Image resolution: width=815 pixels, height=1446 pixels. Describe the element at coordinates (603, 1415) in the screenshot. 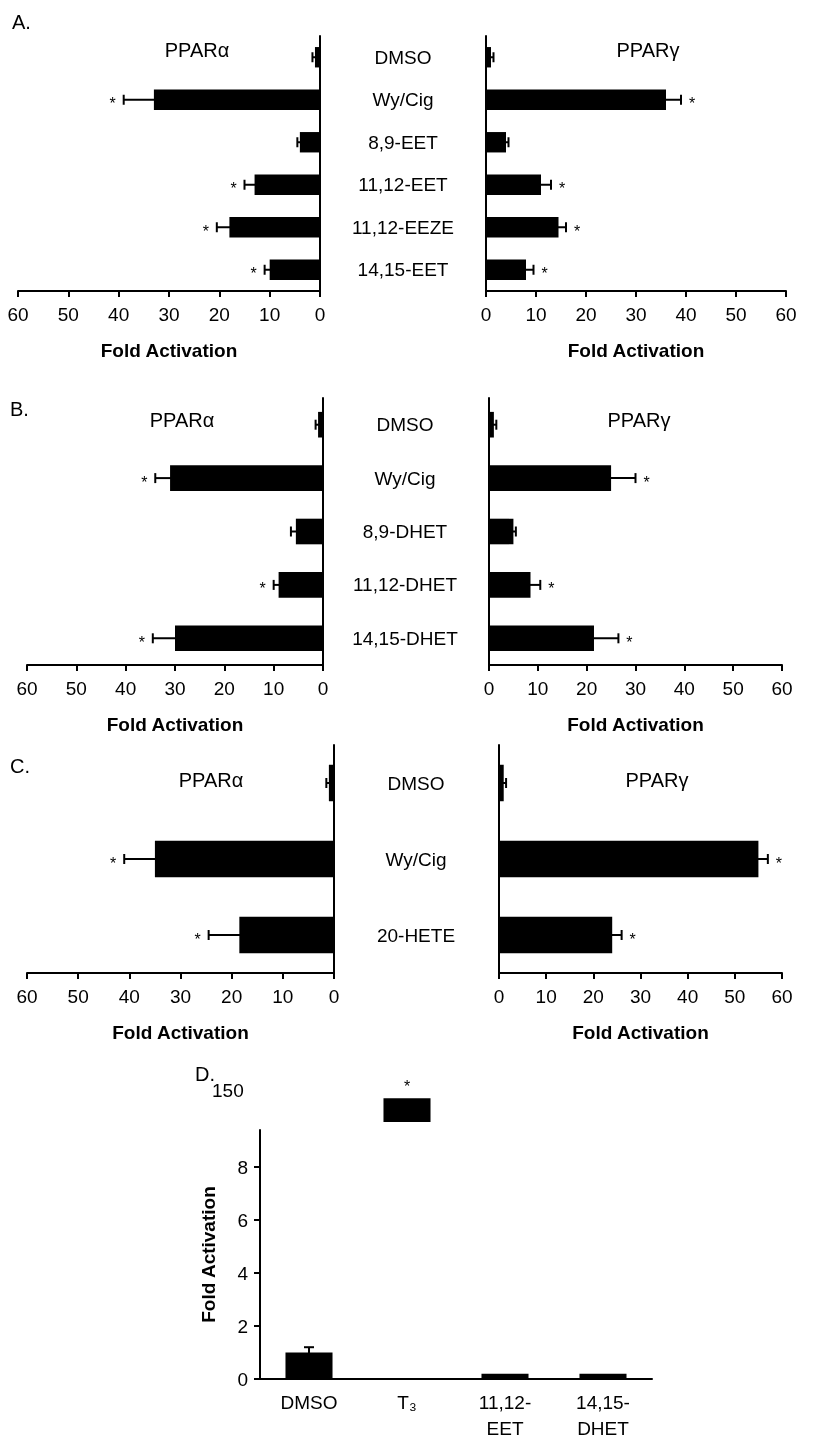

I see `x-tick-label: 14,15-DHET` at that location.